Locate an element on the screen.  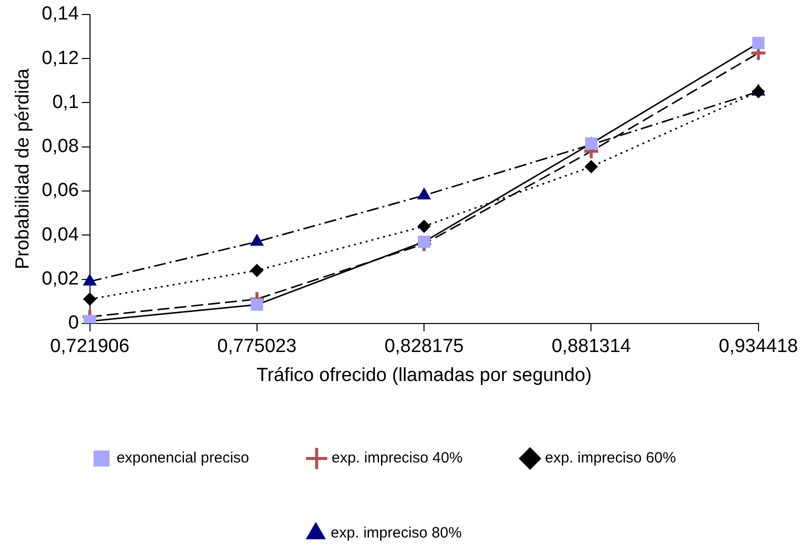
y-tick-label: 0,06 is located at coordinates (60, 191).